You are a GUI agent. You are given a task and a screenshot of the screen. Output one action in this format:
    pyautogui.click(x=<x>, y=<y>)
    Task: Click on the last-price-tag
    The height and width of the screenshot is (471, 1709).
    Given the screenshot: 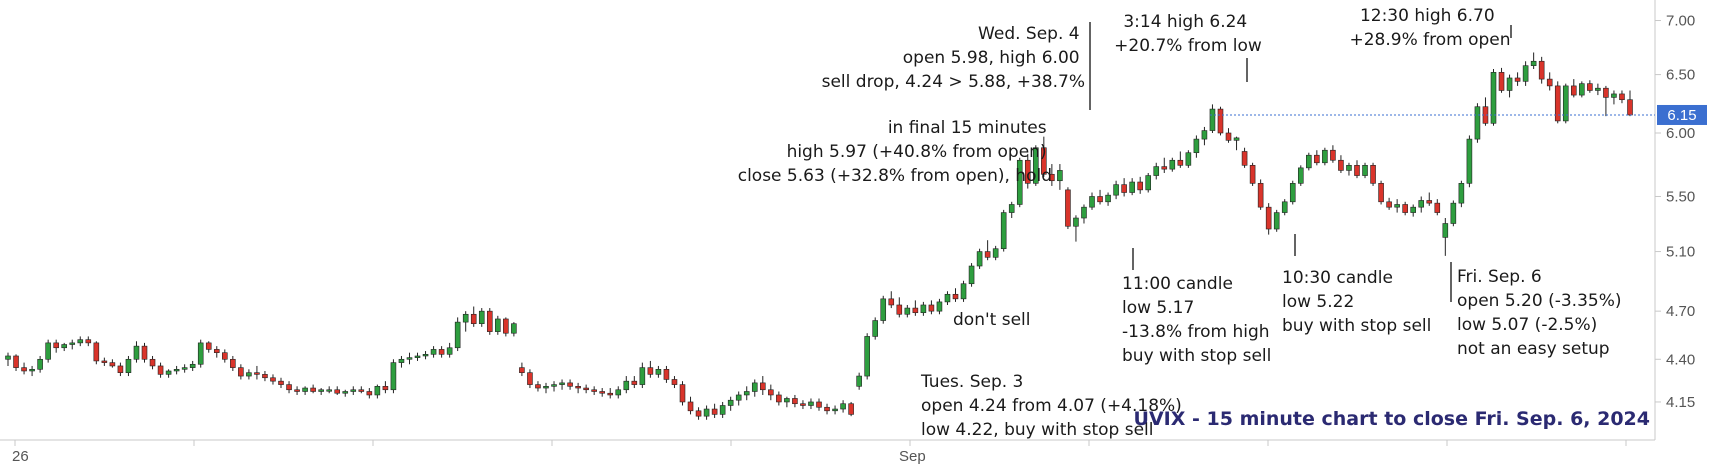 What is the action you would take?
    pyautogui.click(x=1682, y=114)
    